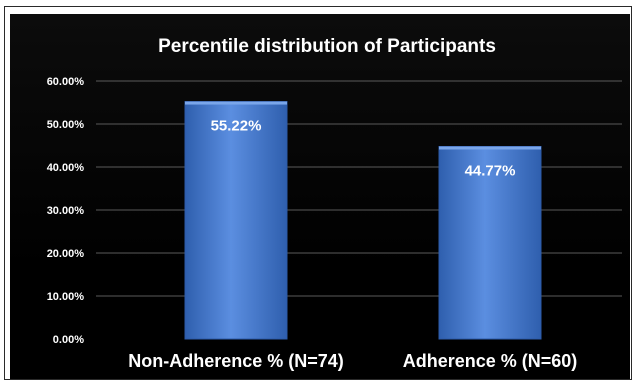 Image resolution: width=638 pixels, height=385 pixels. I want to click on y-tick-label: 30.00%, so click(66, 211).